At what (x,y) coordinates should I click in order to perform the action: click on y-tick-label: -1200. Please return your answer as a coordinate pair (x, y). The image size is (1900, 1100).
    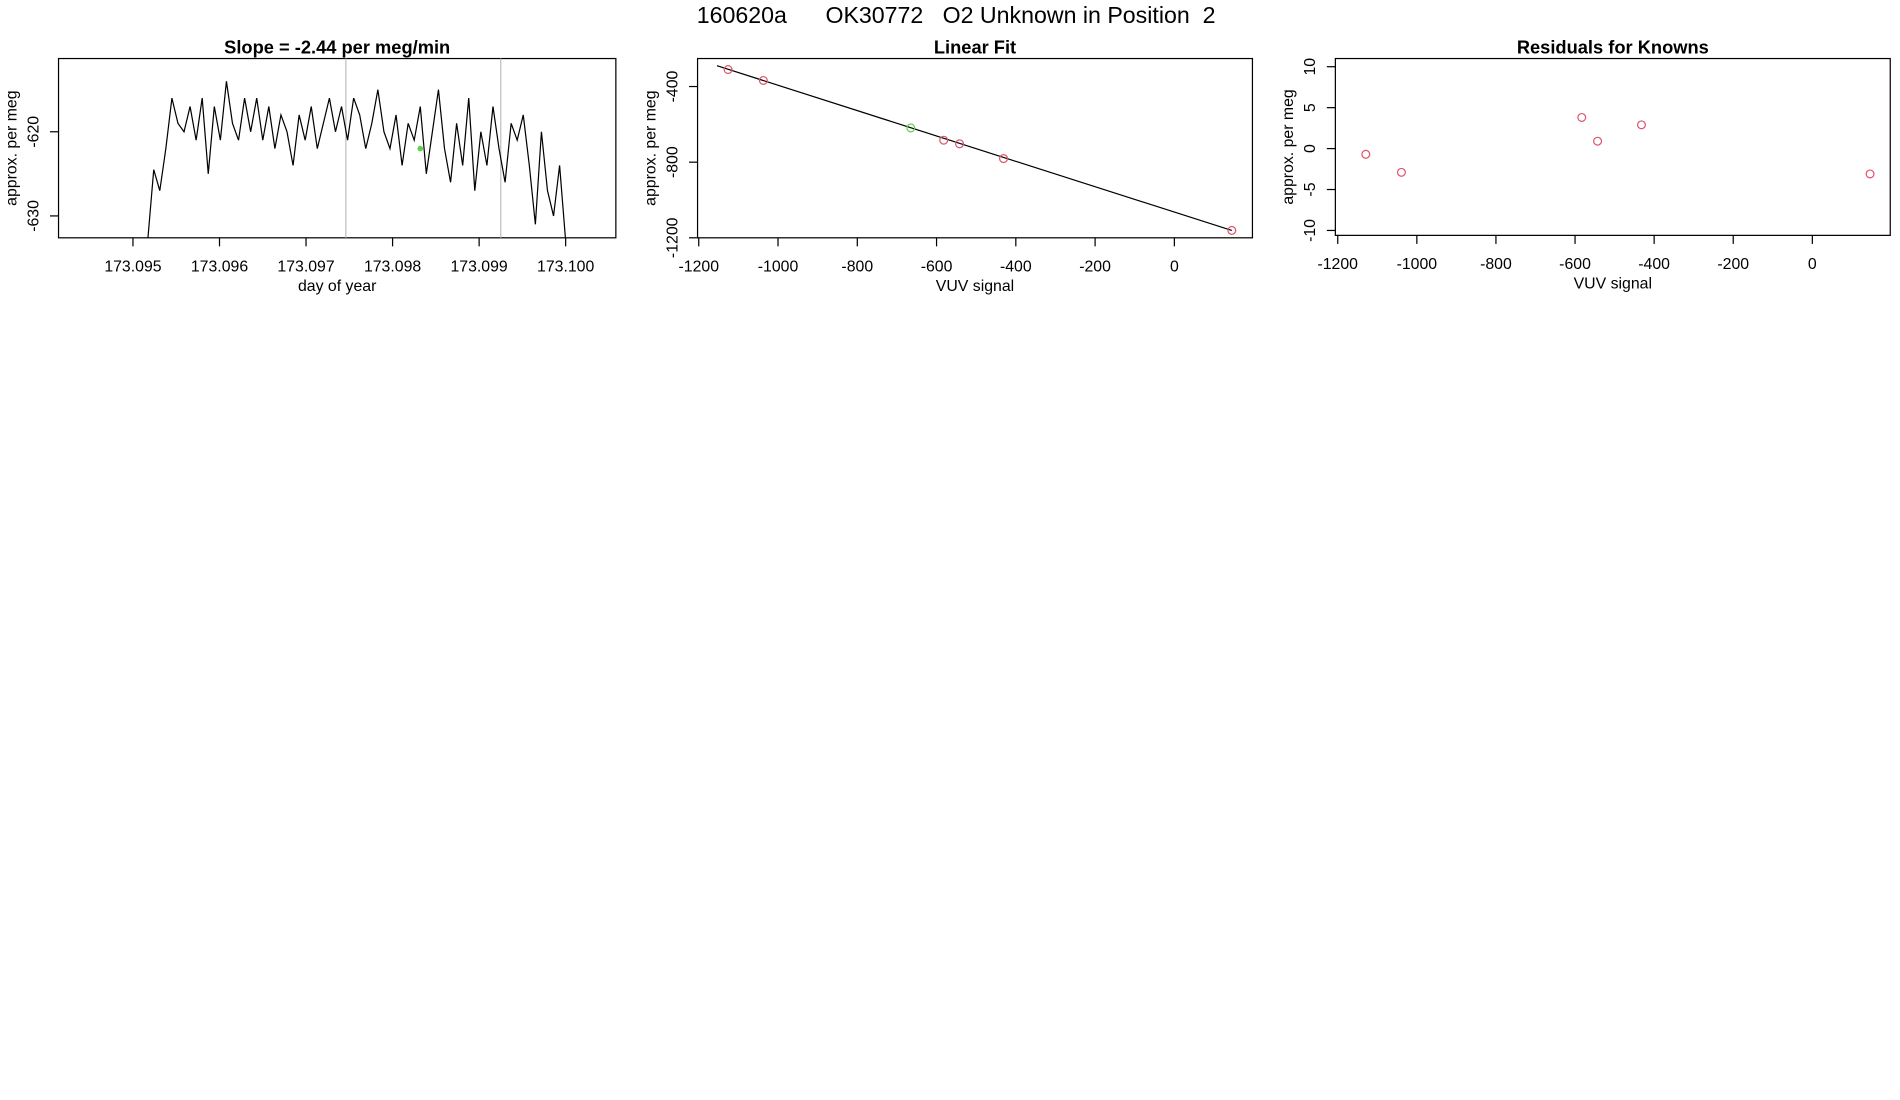
    Looking at the image, I should click on (672, 237).